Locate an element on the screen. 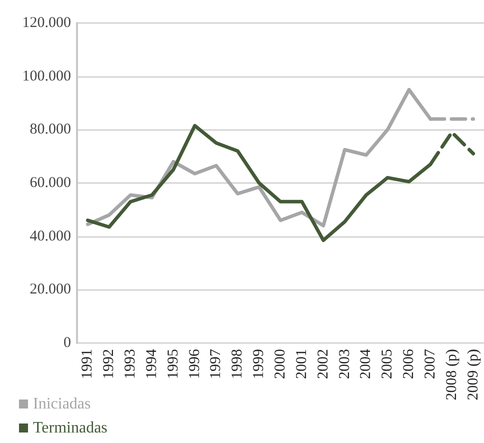 This screenshot has width=484, height=443. y-tick-label: 100.000 is located at coordinates (46, 76).